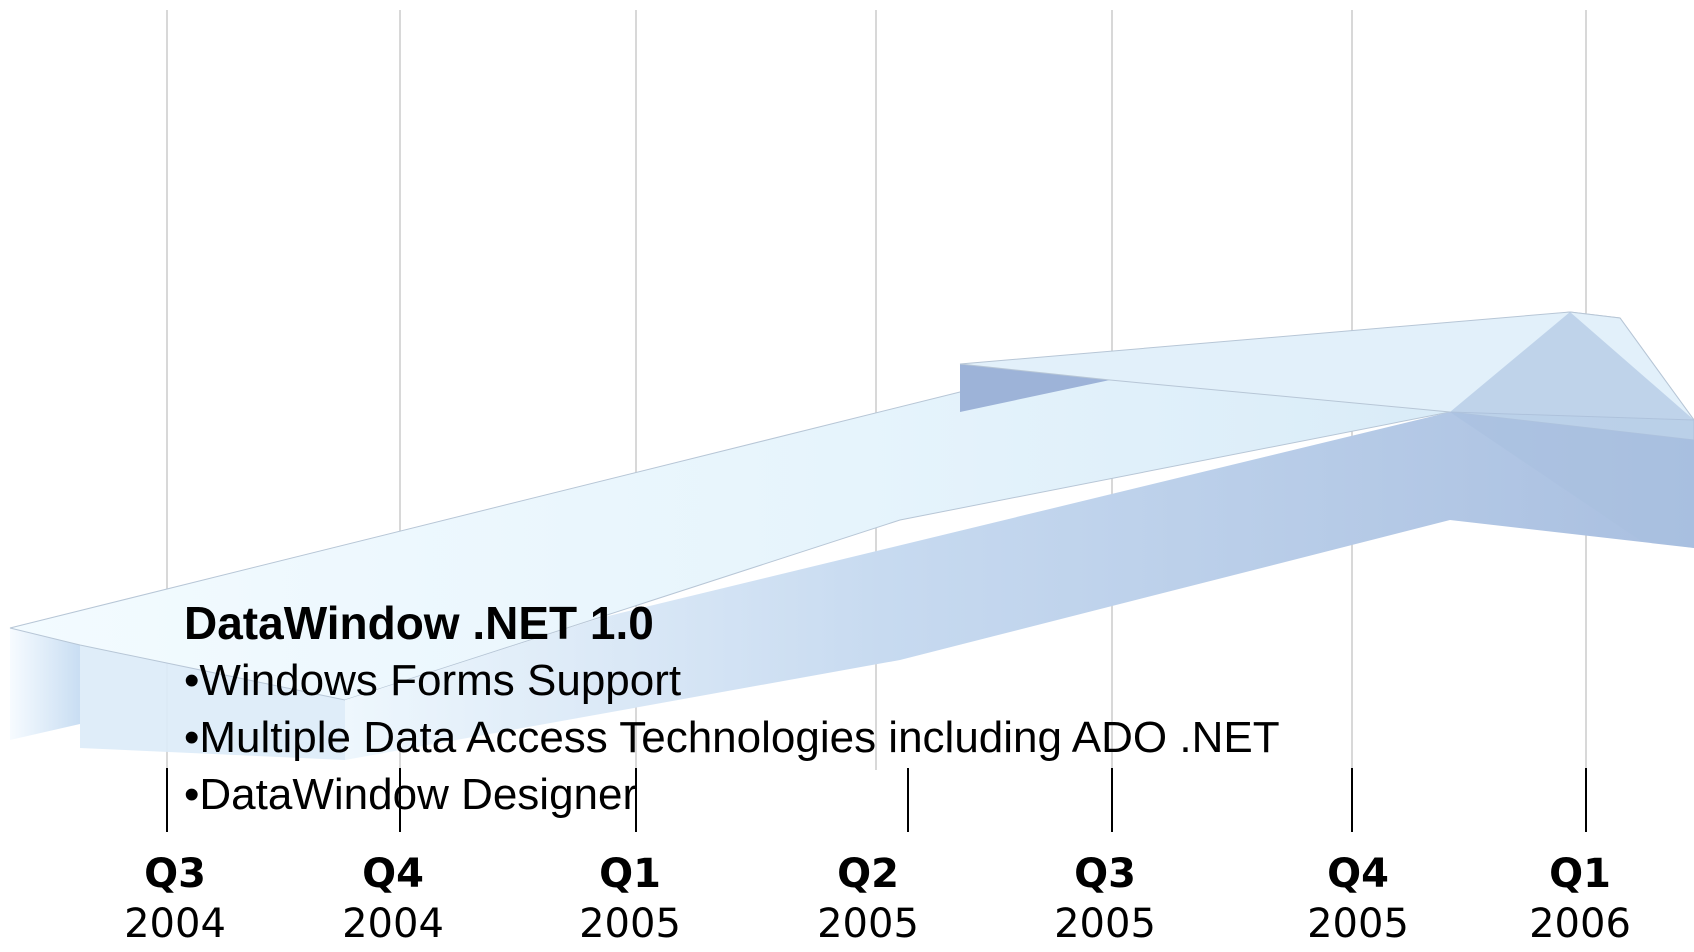 This screenshot has height=952, width=1694. I want to click on quarter-label: Q3 2004, so click(175, 900).